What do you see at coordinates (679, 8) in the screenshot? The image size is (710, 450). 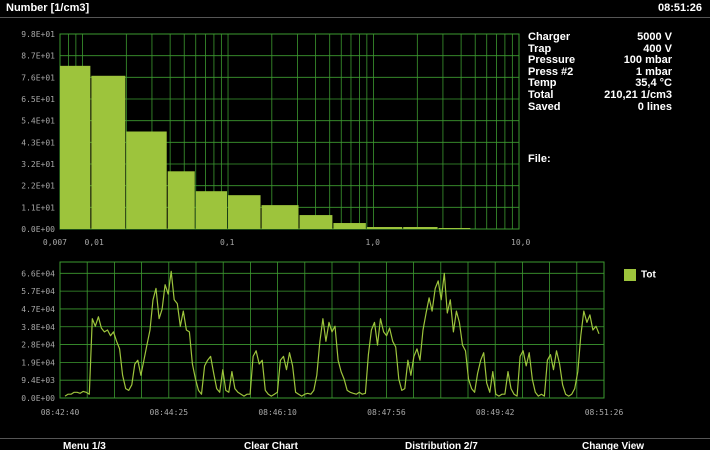 I see `clock: 08:51:26` at bounding box center [679, 8].